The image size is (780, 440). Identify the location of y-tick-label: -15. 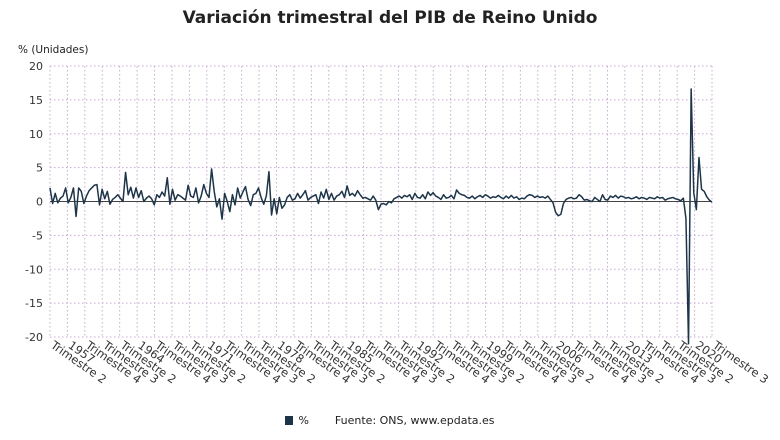
(34, 303).